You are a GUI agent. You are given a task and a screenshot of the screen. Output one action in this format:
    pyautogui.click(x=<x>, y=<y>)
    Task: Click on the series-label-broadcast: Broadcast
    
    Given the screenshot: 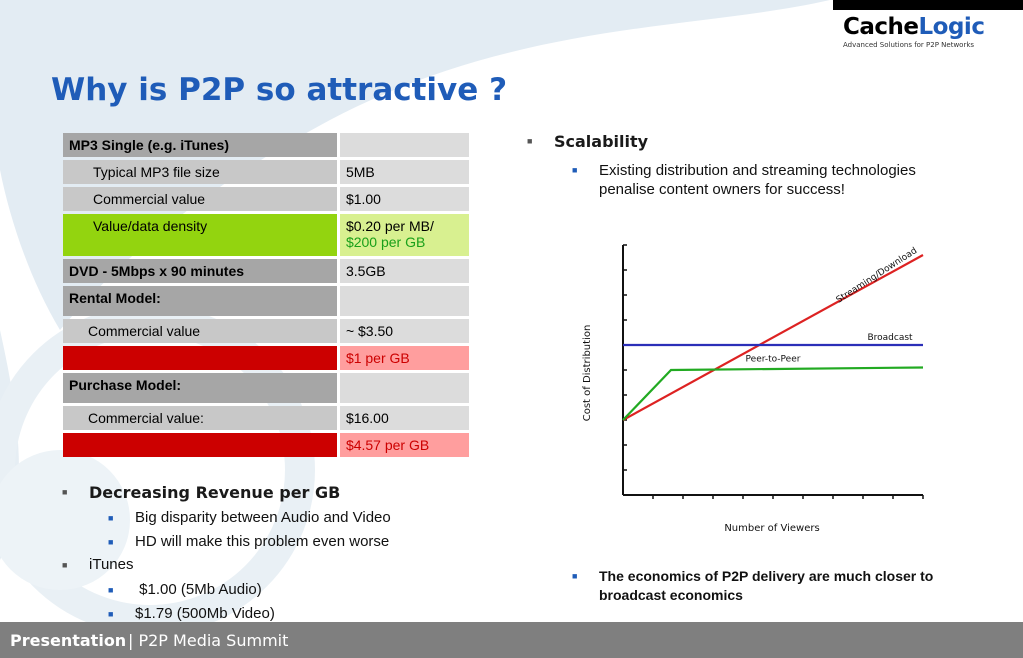 What is the action you would take?
    pyautogui.click(x=890, y=338)
    